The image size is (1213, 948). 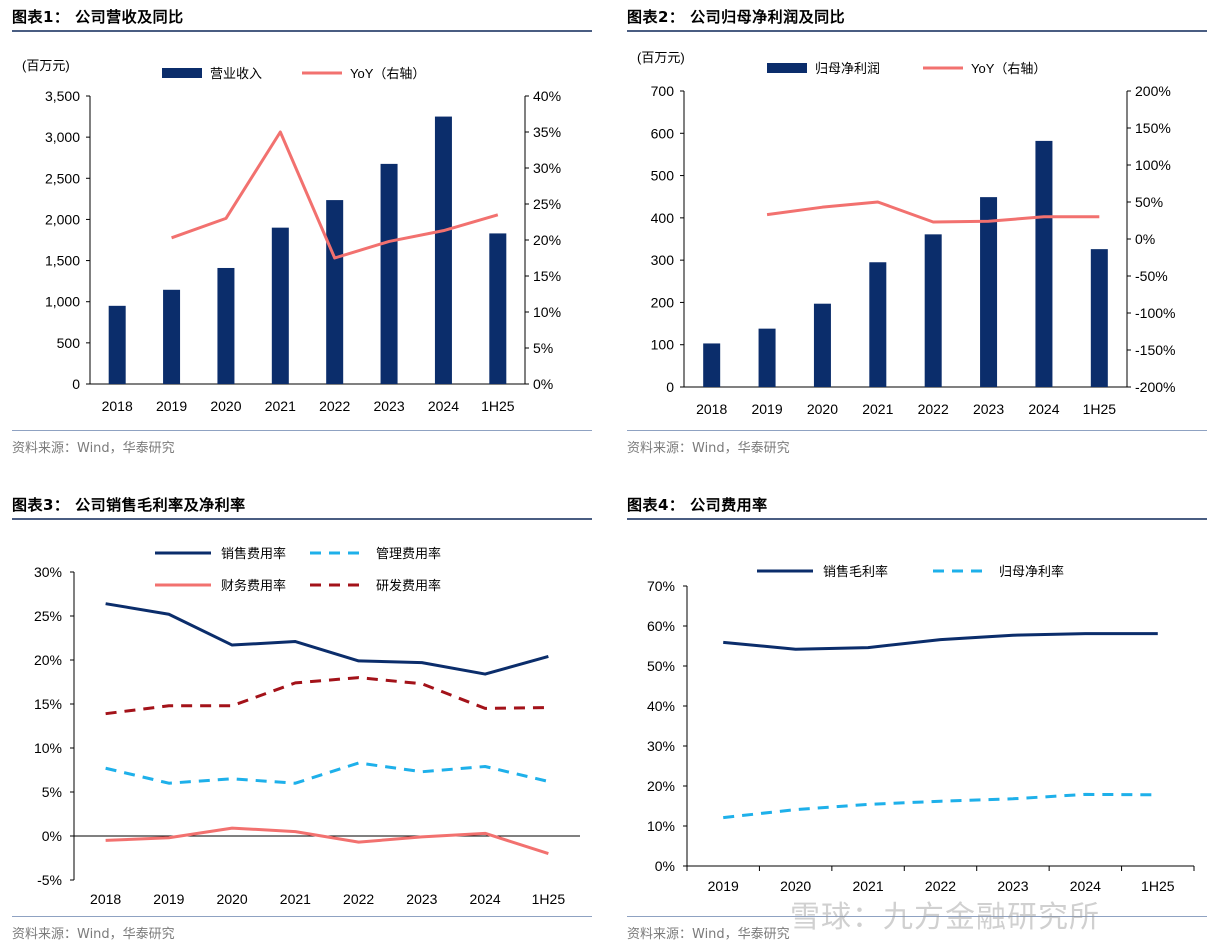 I want to click on yoy-line, so click(x=933, y=212).